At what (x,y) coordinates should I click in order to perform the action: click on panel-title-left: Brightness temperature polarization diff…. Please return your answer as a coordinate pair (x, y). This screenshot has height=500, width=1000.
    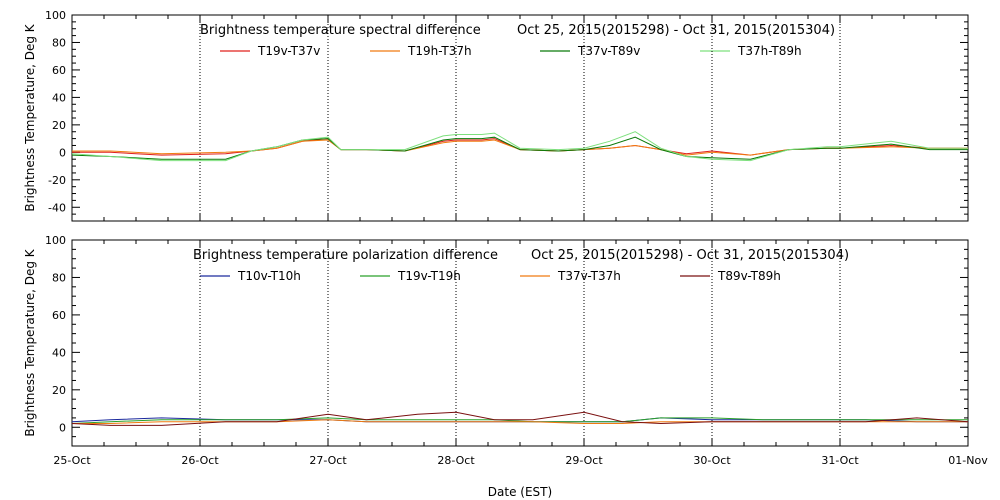
    Looking at the image, I should click on (345, 255).